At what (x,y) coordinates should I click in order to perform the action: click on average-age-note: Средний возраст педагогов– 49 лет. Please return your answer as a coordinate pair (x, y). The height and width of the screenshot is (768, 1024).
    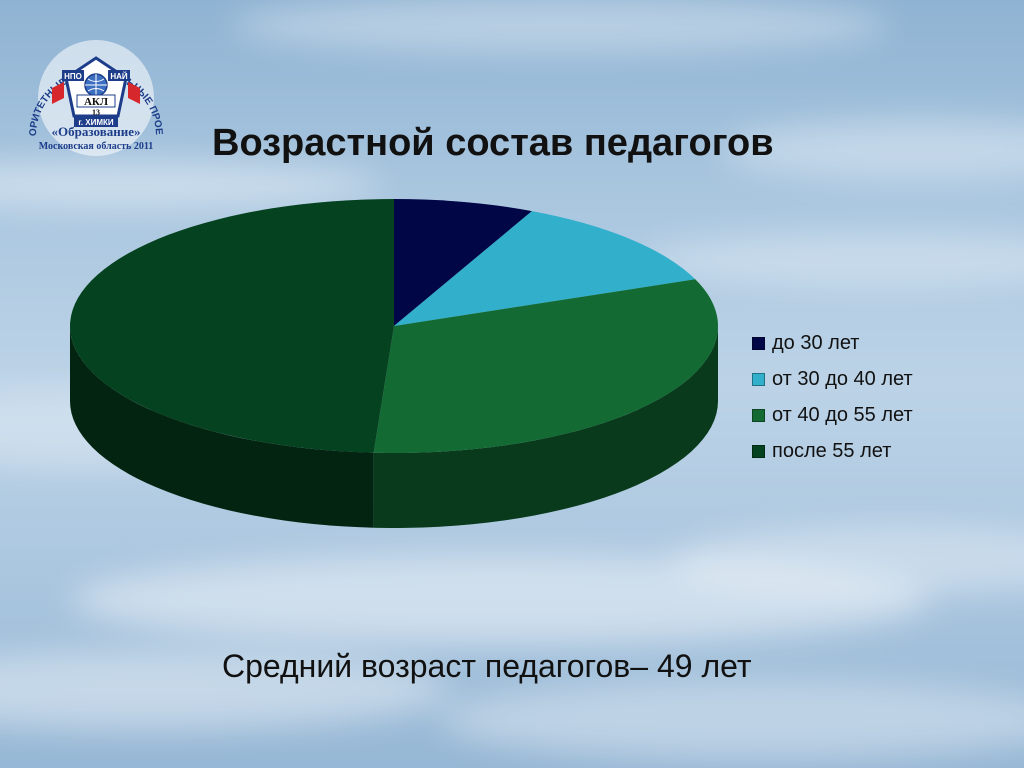
    Looking at the image, I should click on (487, 666).